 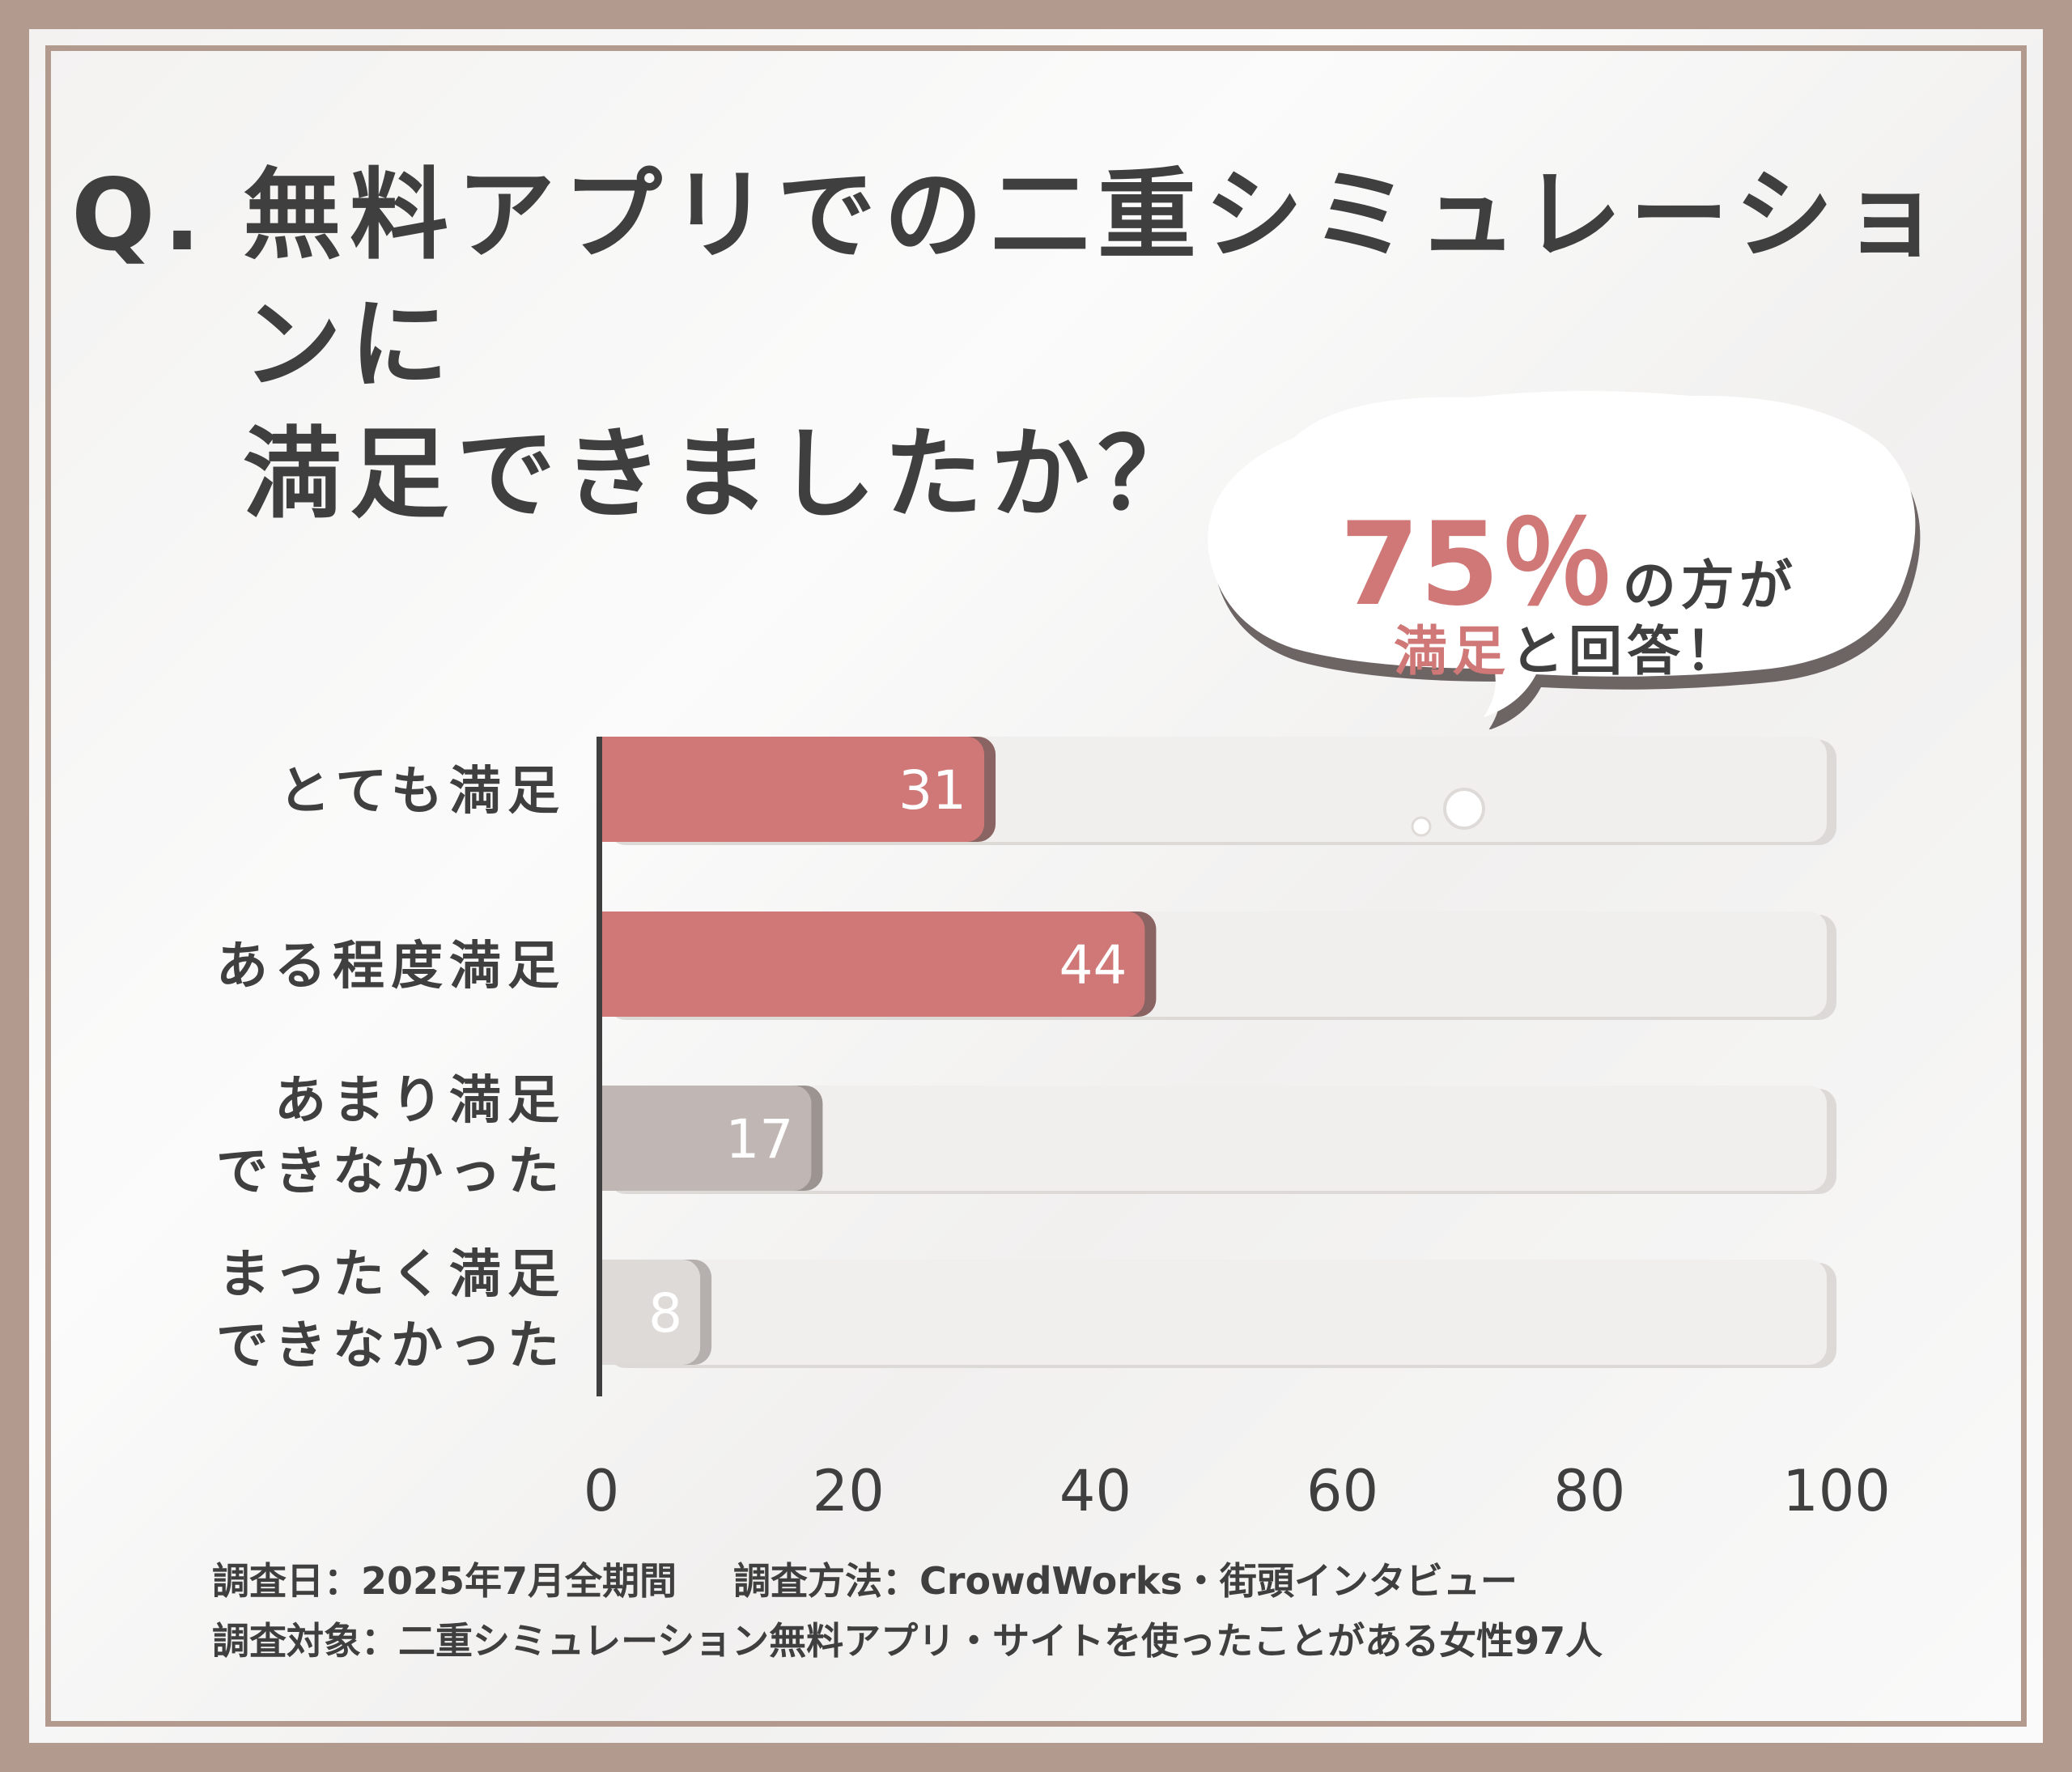 What do you see at coordinates (759, 1140) in the screenshot?
I see `bar-value-label: 17` at bounding box center [759, 1140].